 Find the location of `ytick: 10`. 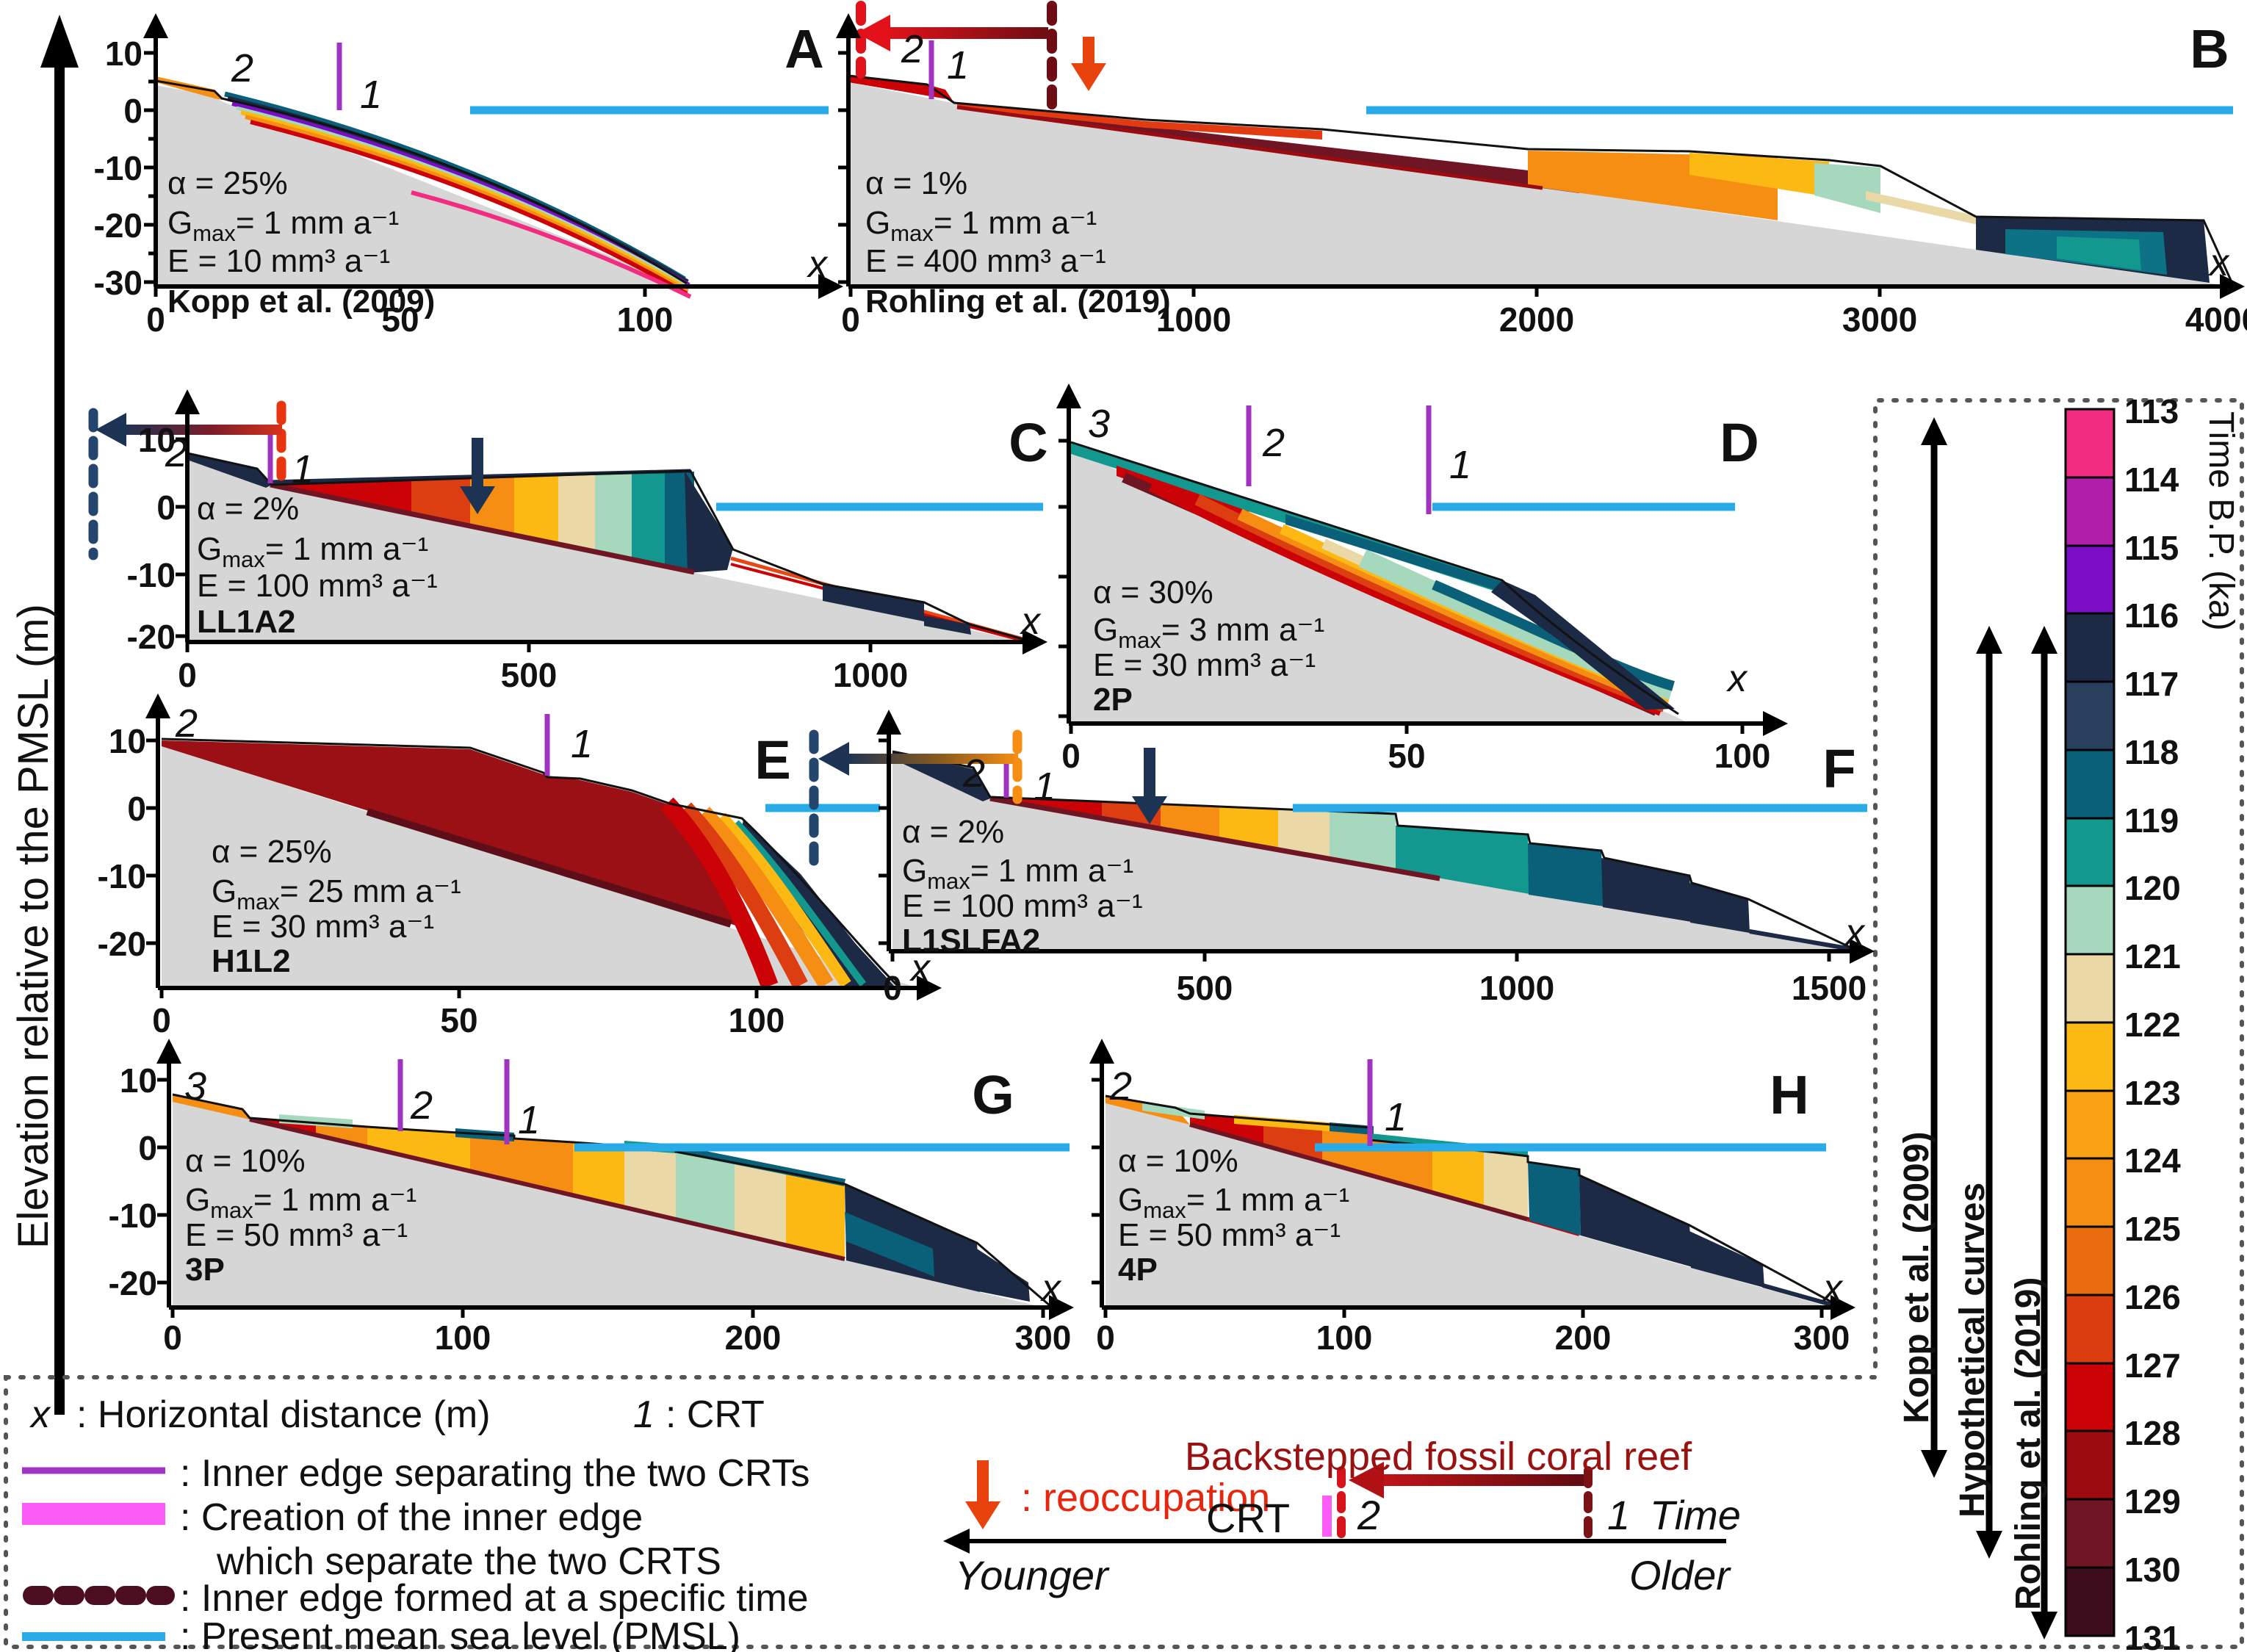

ytick: 10 is located at coordinates (127, 741).